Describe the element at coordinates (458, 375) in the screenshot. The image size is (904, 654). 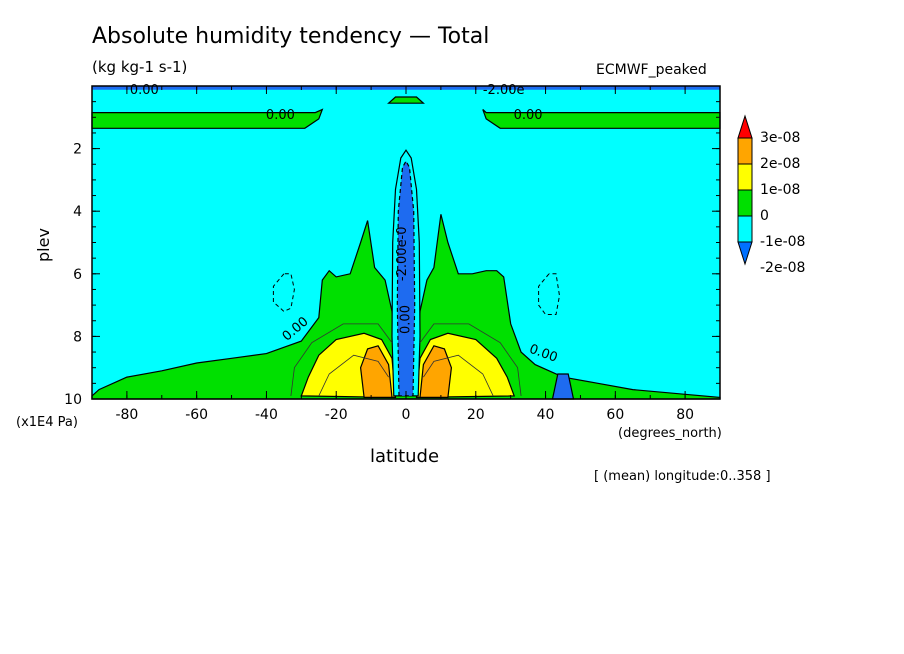
I see `contour-line-right-inner` at that location.